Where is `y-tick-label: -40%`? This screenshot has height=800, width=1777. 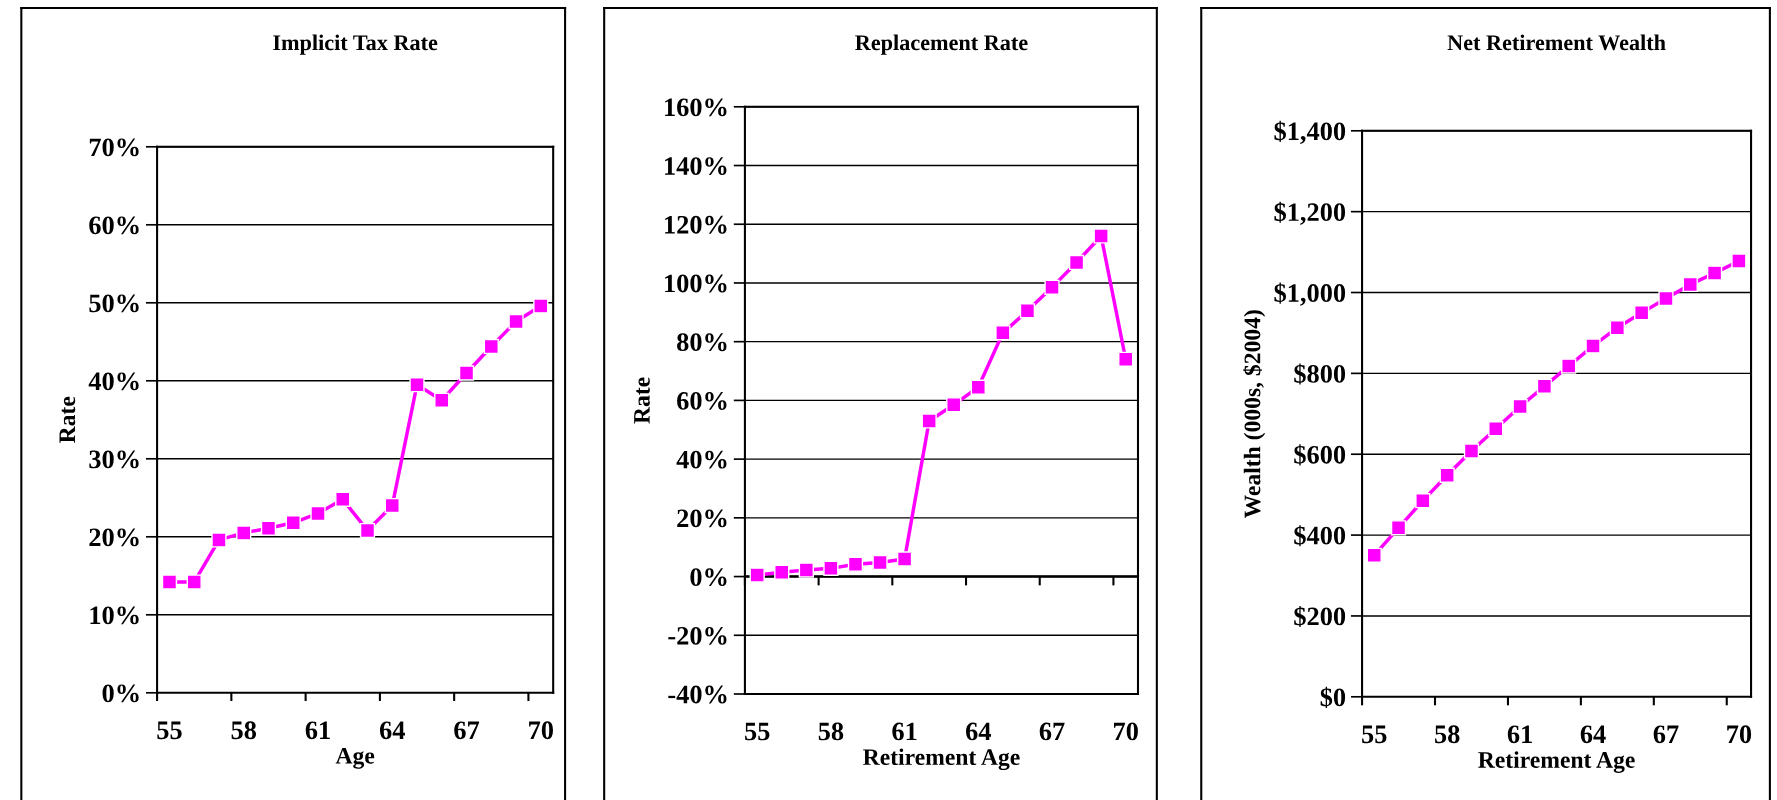 y-tick-label: -40% is located at coordinates (697, 694).